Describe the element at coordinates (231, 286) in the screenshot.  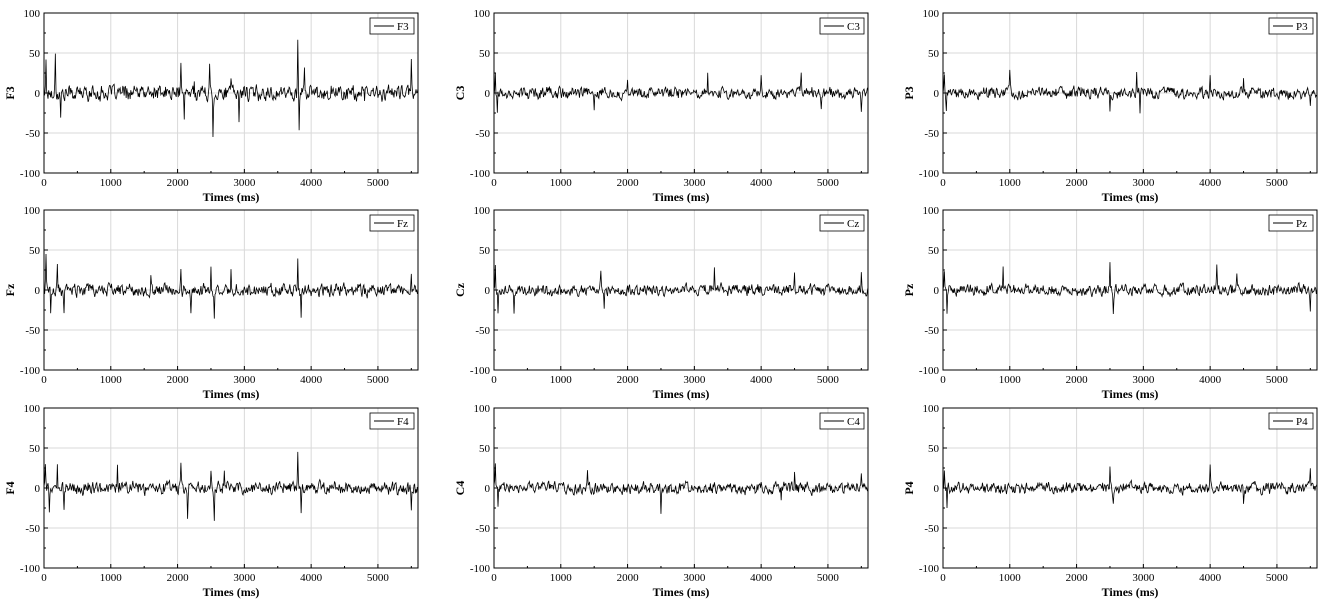
I see `series-line-fz` at that location.